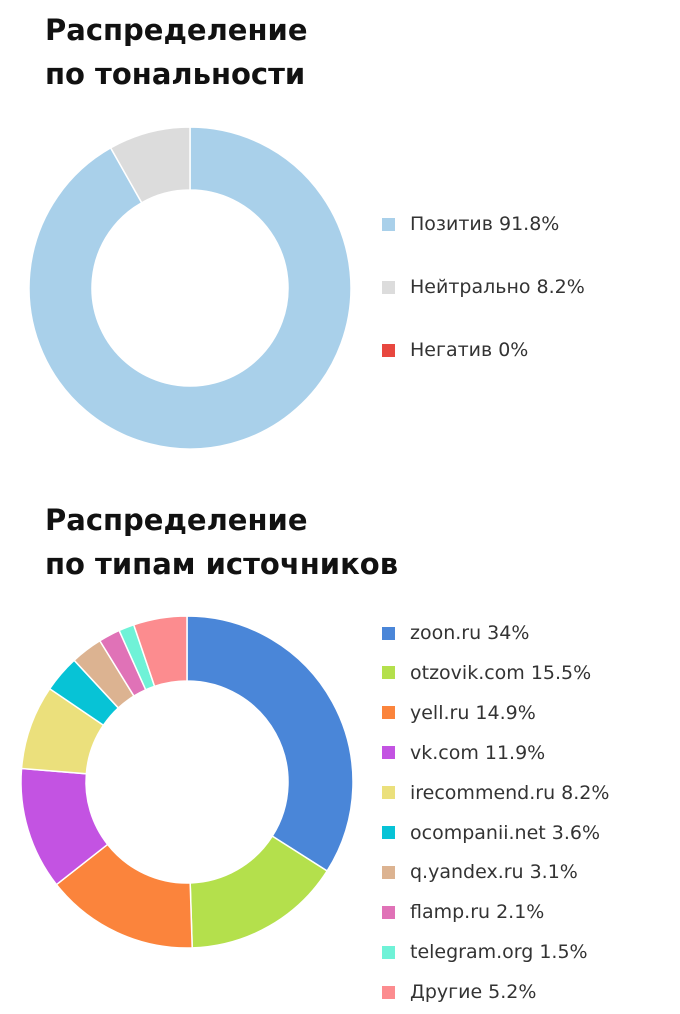  I want to click on sentiment-legend-item-1: Нейтрально 8.2%, so click(483, 287).